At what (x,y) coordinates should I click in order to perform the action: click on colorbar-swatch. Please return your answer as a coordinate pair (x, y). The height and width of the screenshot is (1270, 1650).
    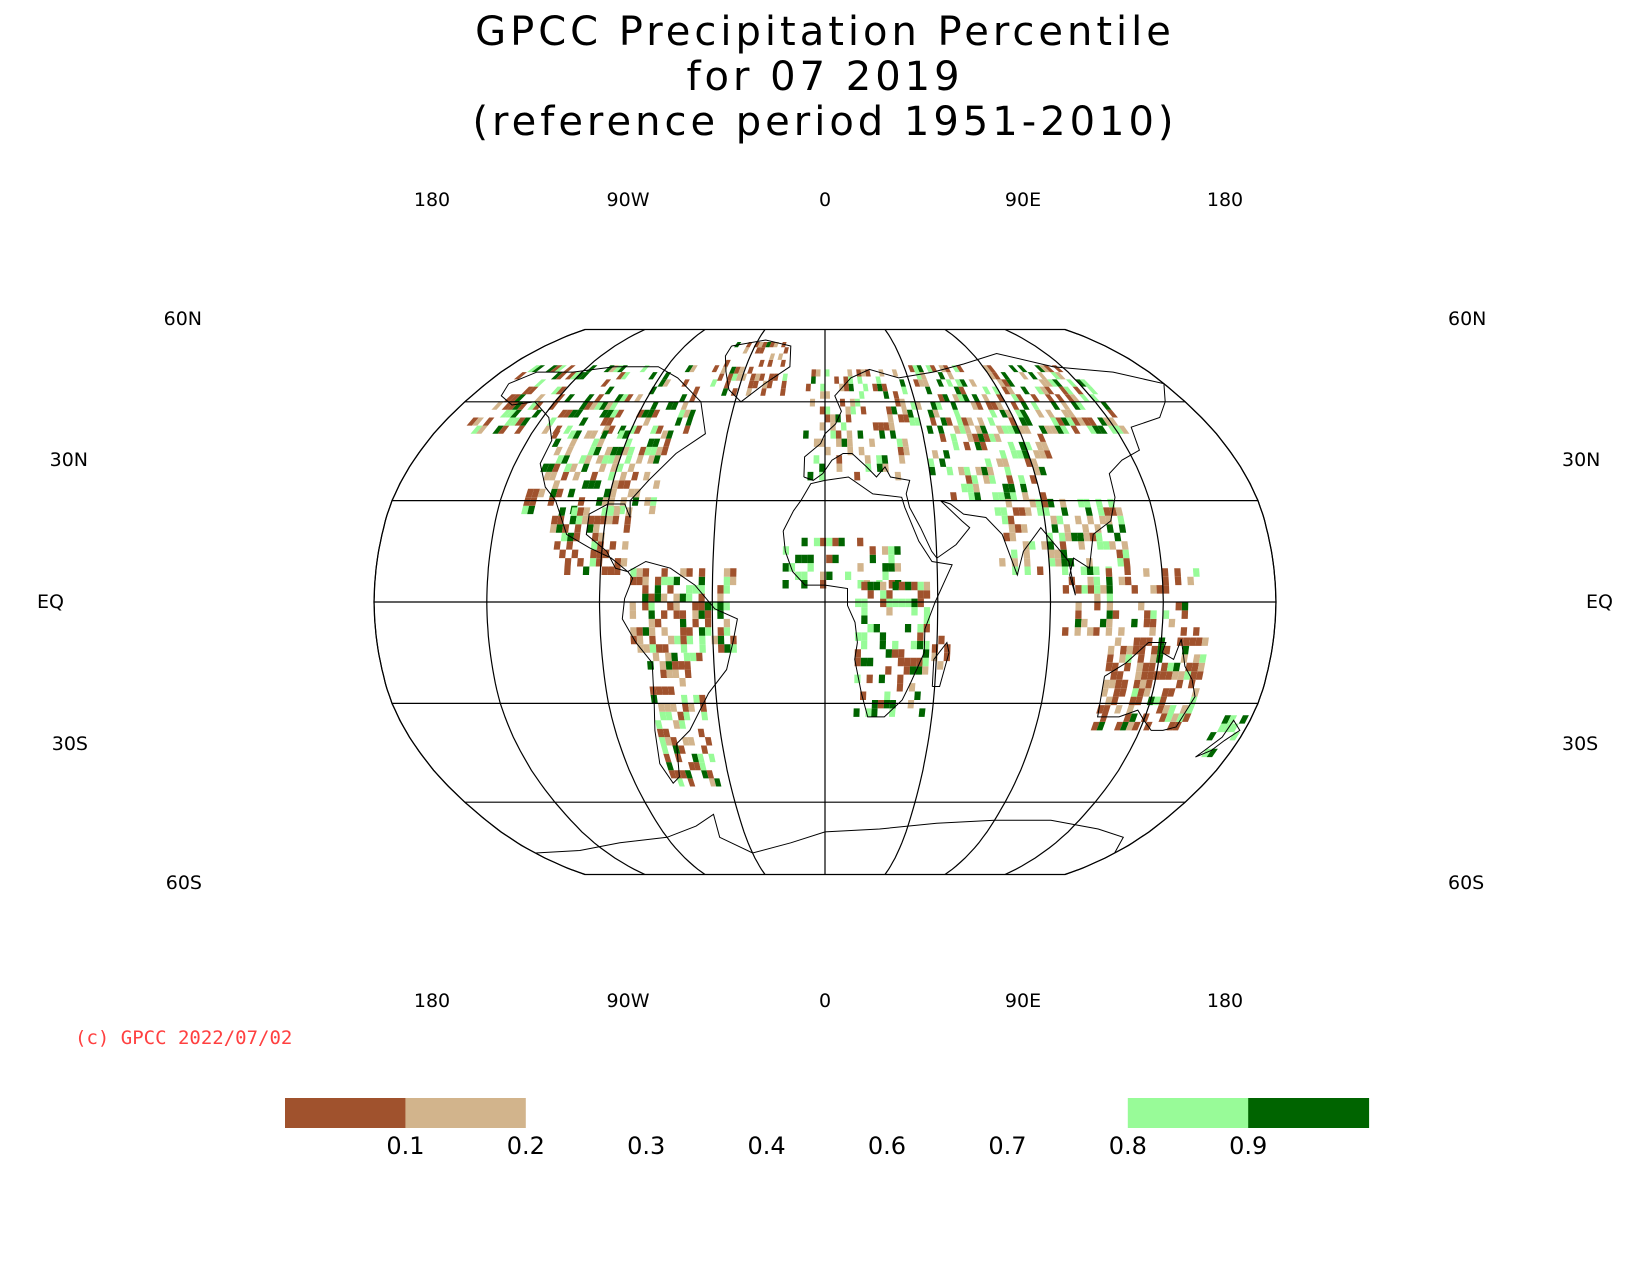
    Looking at the image, I should click on (1068, 1113).